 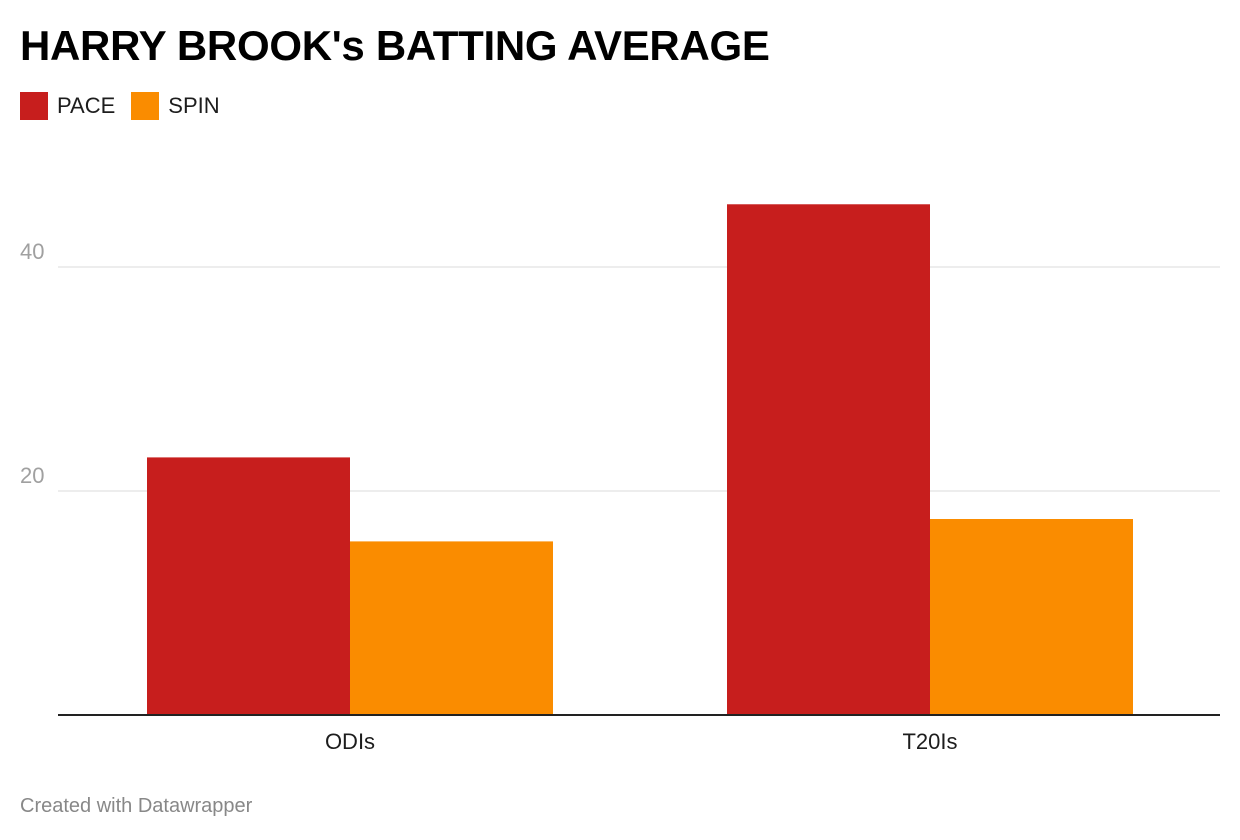 What do you see at coordinates (136, 806) in the screenshot?
I see `credit-note: Created with Datawrapper` at bounding box center [136, 806].